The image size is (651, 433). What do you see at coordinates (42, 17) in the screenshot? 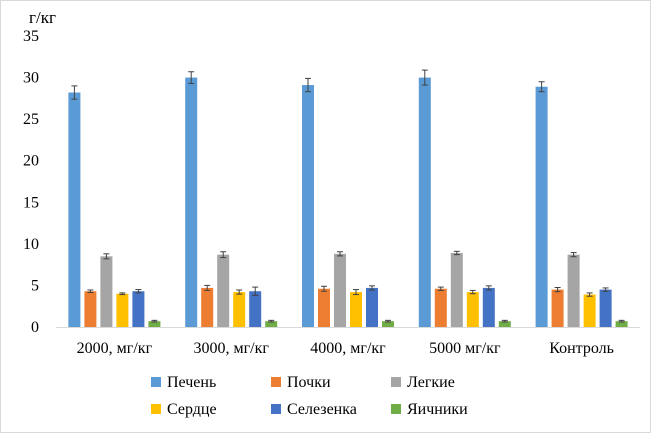
I see `y-axis-unit-label: г/кг` at bounding box center [42, 17].